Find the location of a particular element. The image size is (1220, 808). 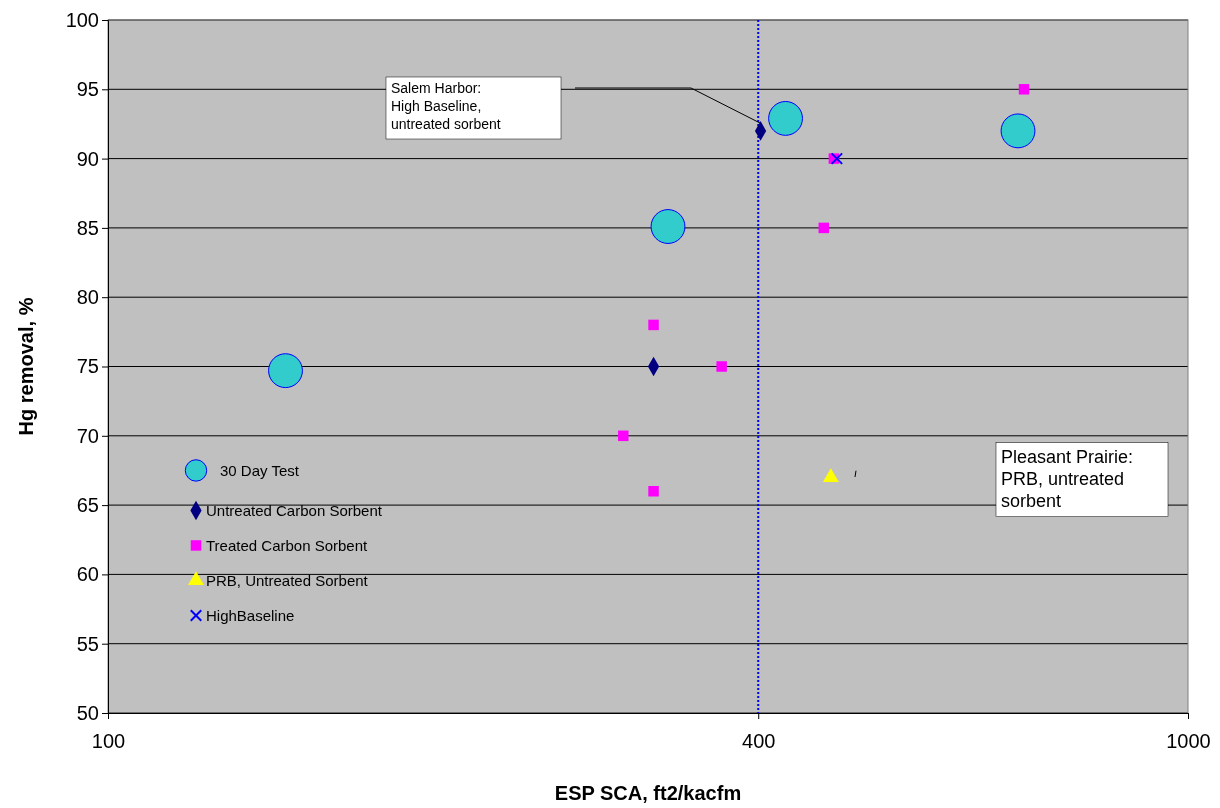

y-axis-title: Hg removal, % is located at coordinates (26, 366).